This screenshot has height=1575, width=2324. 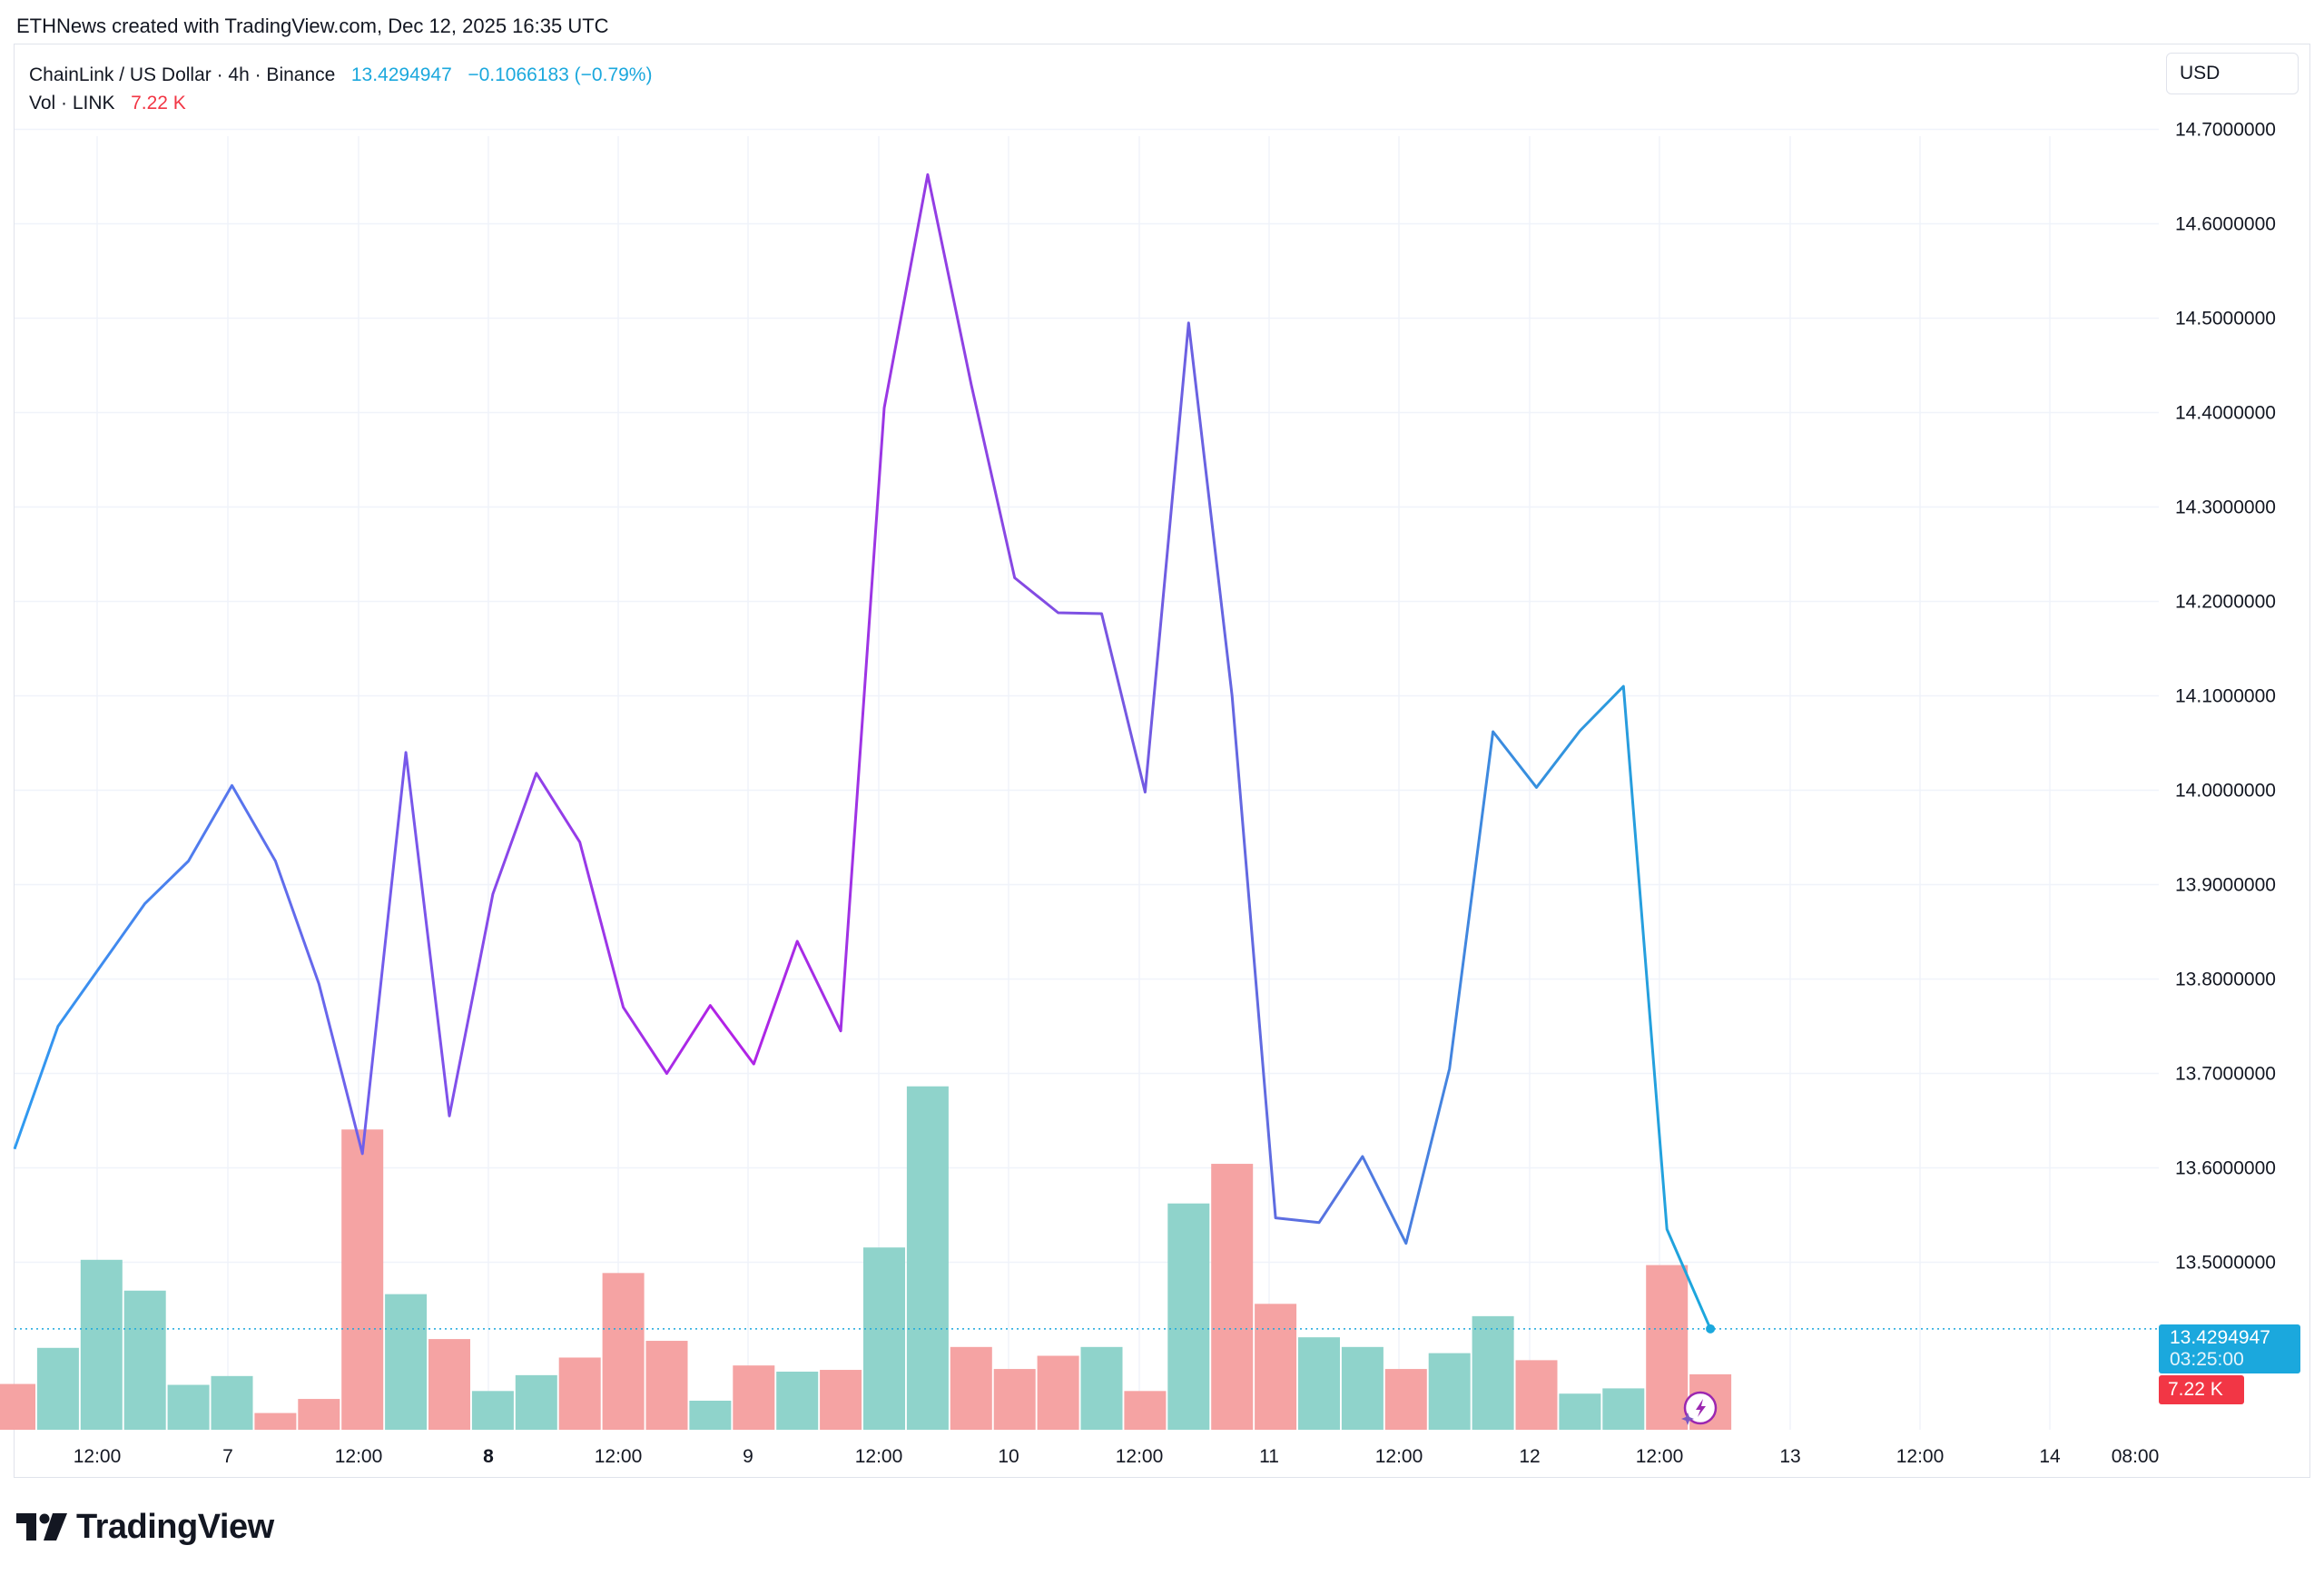 What do you see at coordinates (1699, 1408) in the screenshot?
I see `lightning-icon` at bounding box center [1699, 1408].